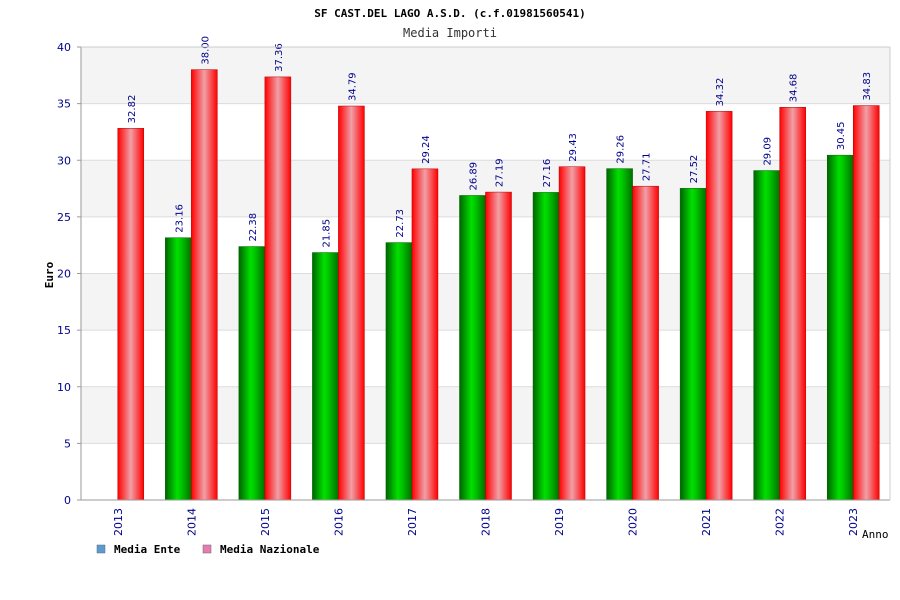 This screenshot has height=600, width=900. I want to click on data-label: 22.73, so click(400, 223).